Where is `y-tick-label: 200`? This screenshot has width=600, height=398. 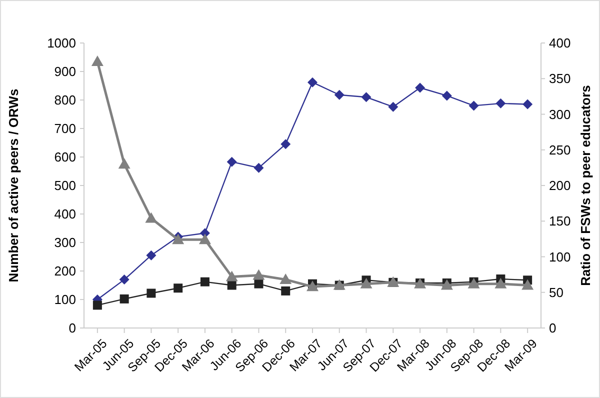 y-tick-label: 200 is located at coordinates (65, 271).